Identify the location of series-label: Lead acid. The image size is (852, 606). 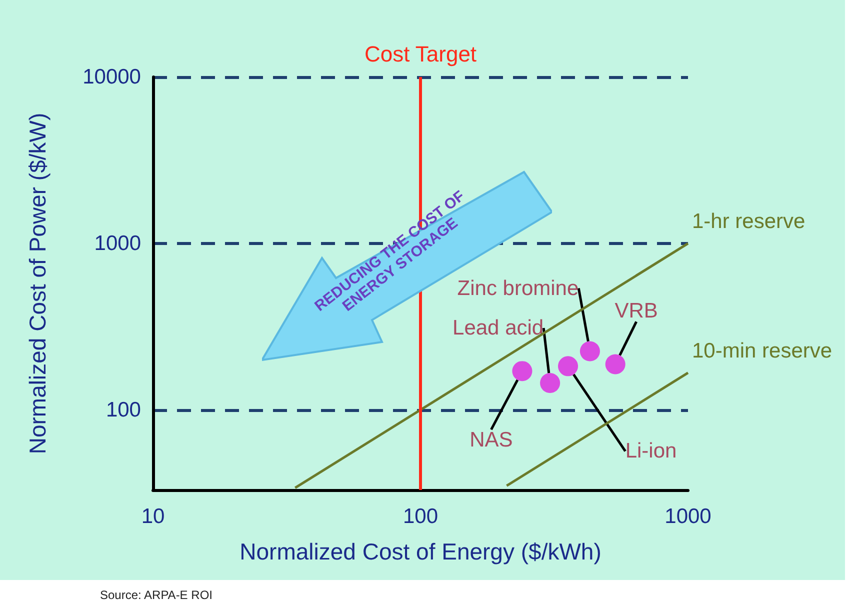
(498, 328).